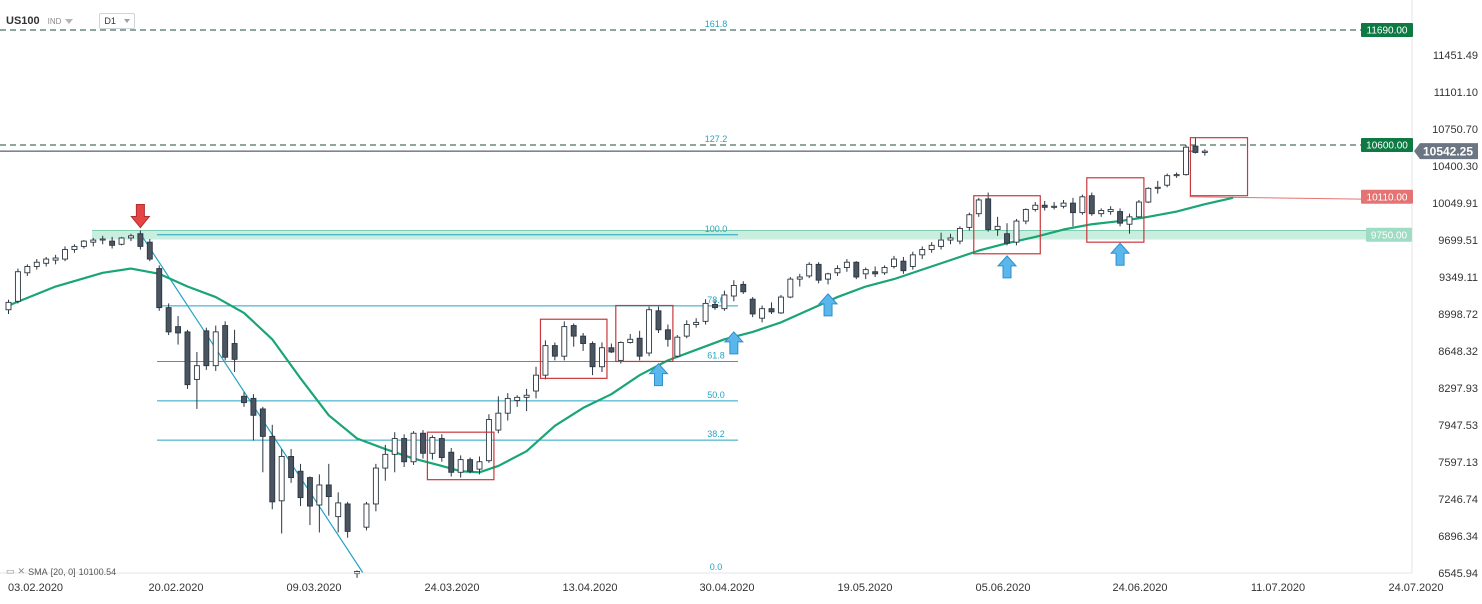  I want to click on x-tick-label: 05.06.2020, so click(1002, 588).